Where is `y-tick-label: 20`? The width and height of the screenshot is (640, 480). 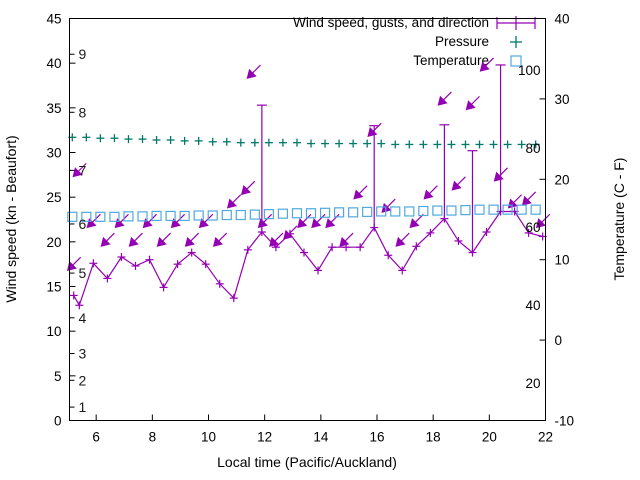 y-tick-label: 20 is located at coordinates (53, 242).